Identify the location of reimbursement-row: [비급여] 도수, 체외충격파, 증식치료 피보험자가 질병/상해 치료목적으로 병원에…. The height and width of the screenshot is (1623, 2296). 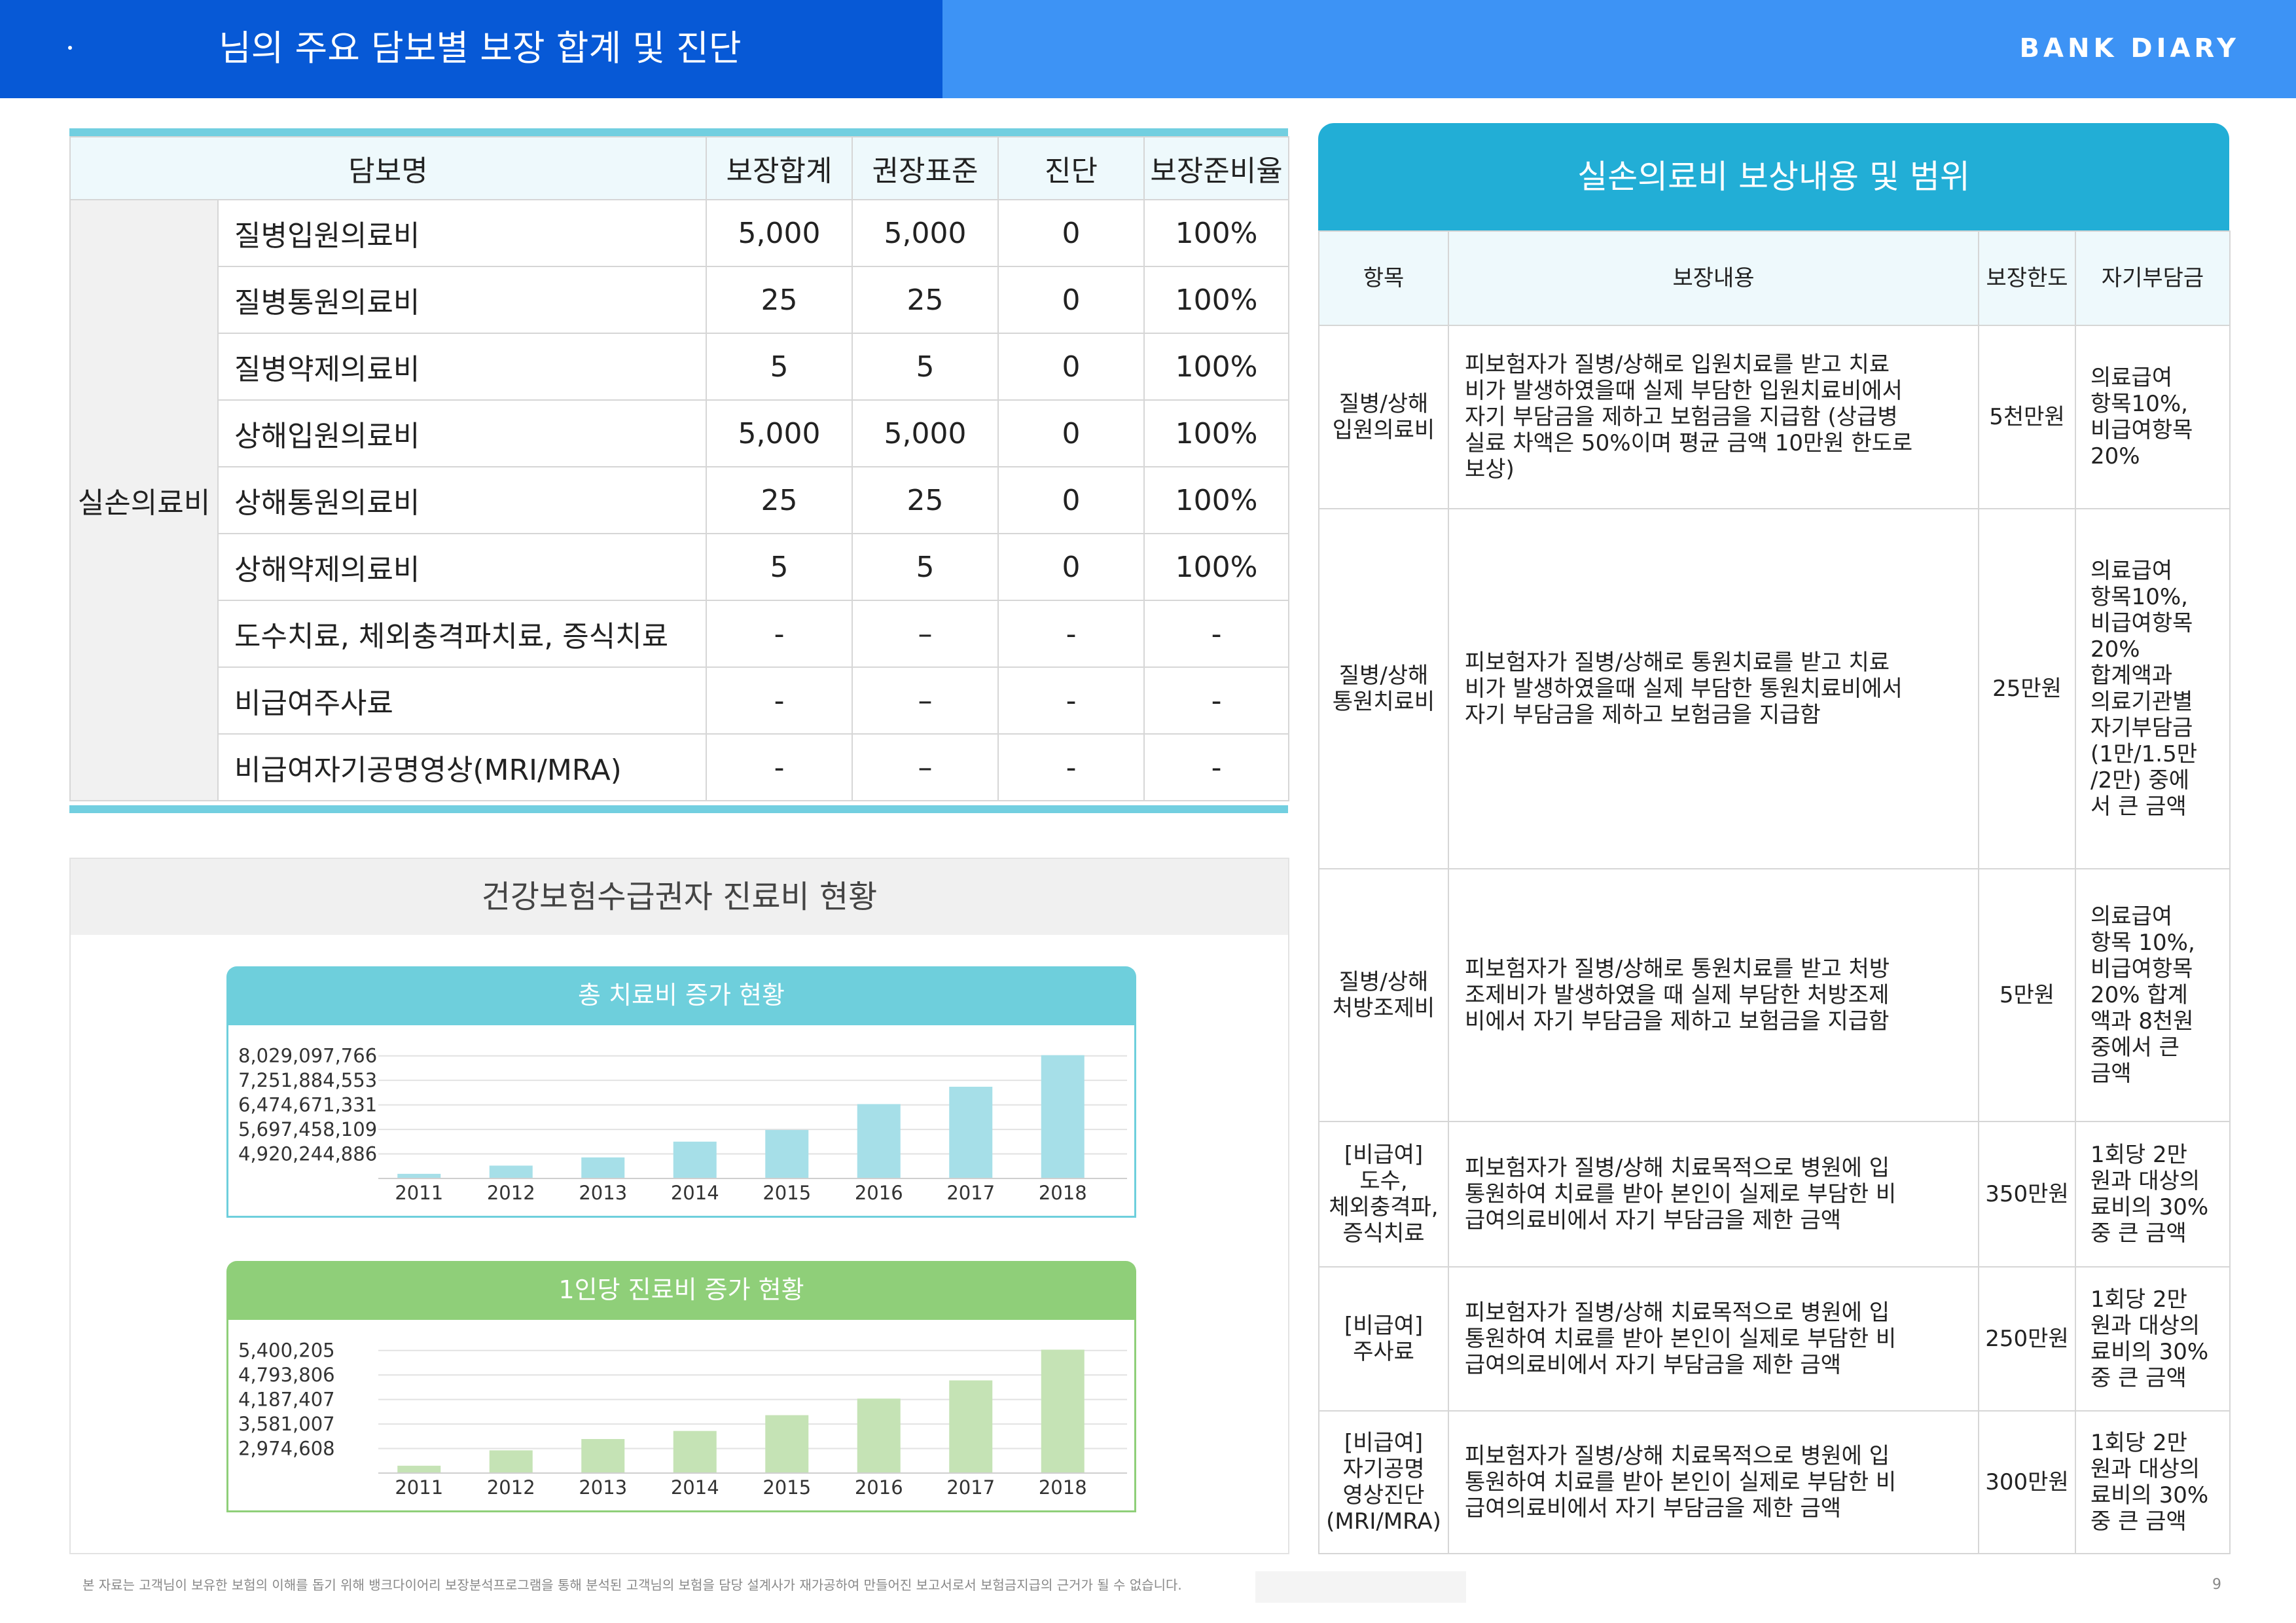
(1774, 1194).